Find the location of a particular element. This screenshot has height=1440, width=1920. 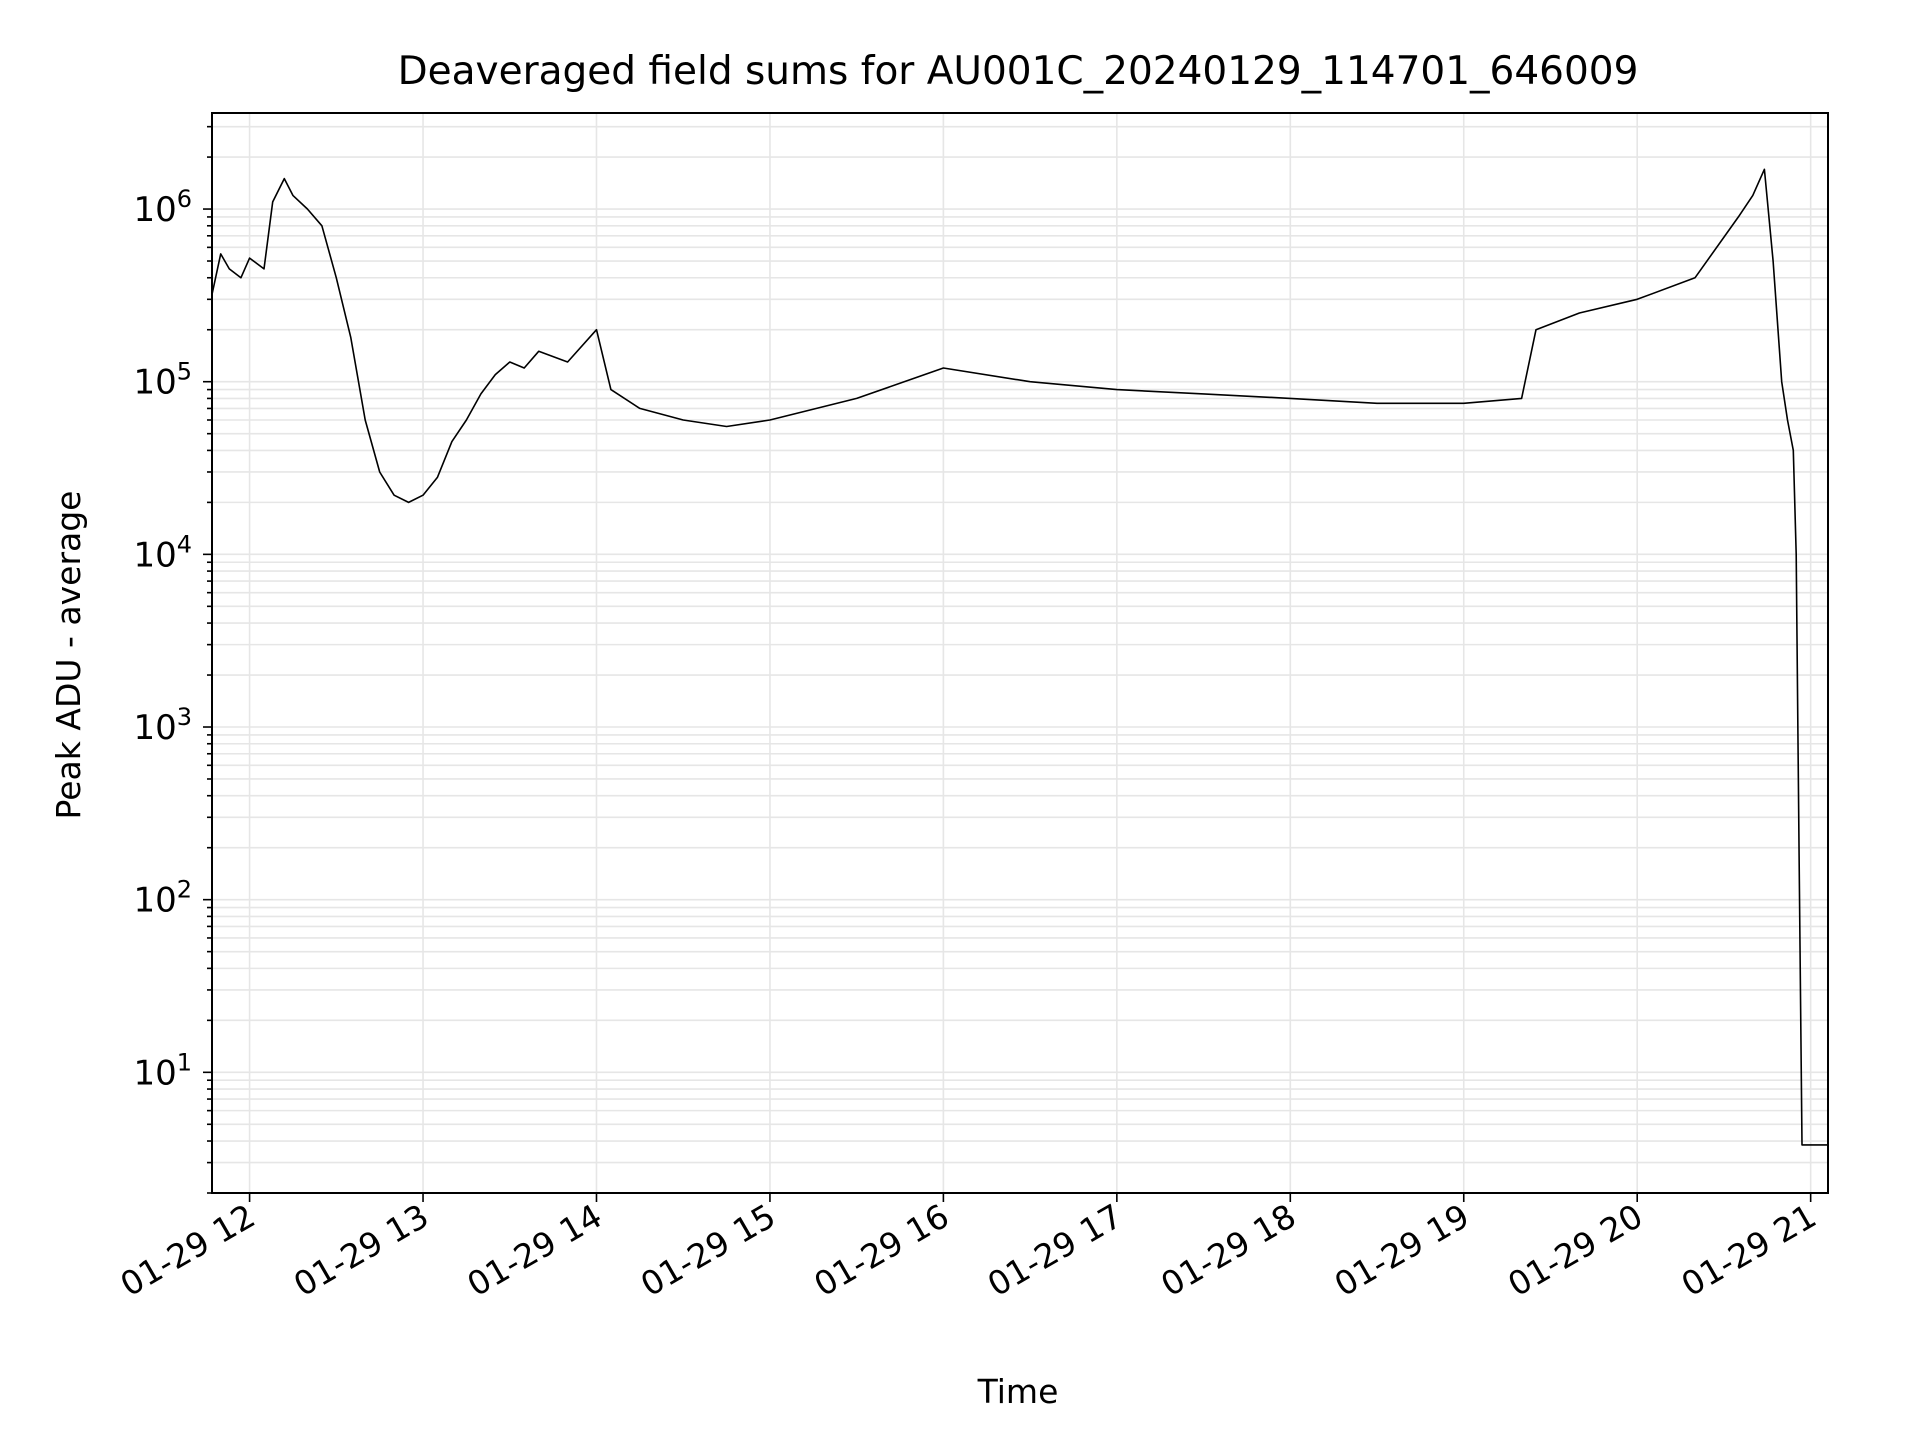

y-tick-label: 10² is located at coordinates (162, 898).